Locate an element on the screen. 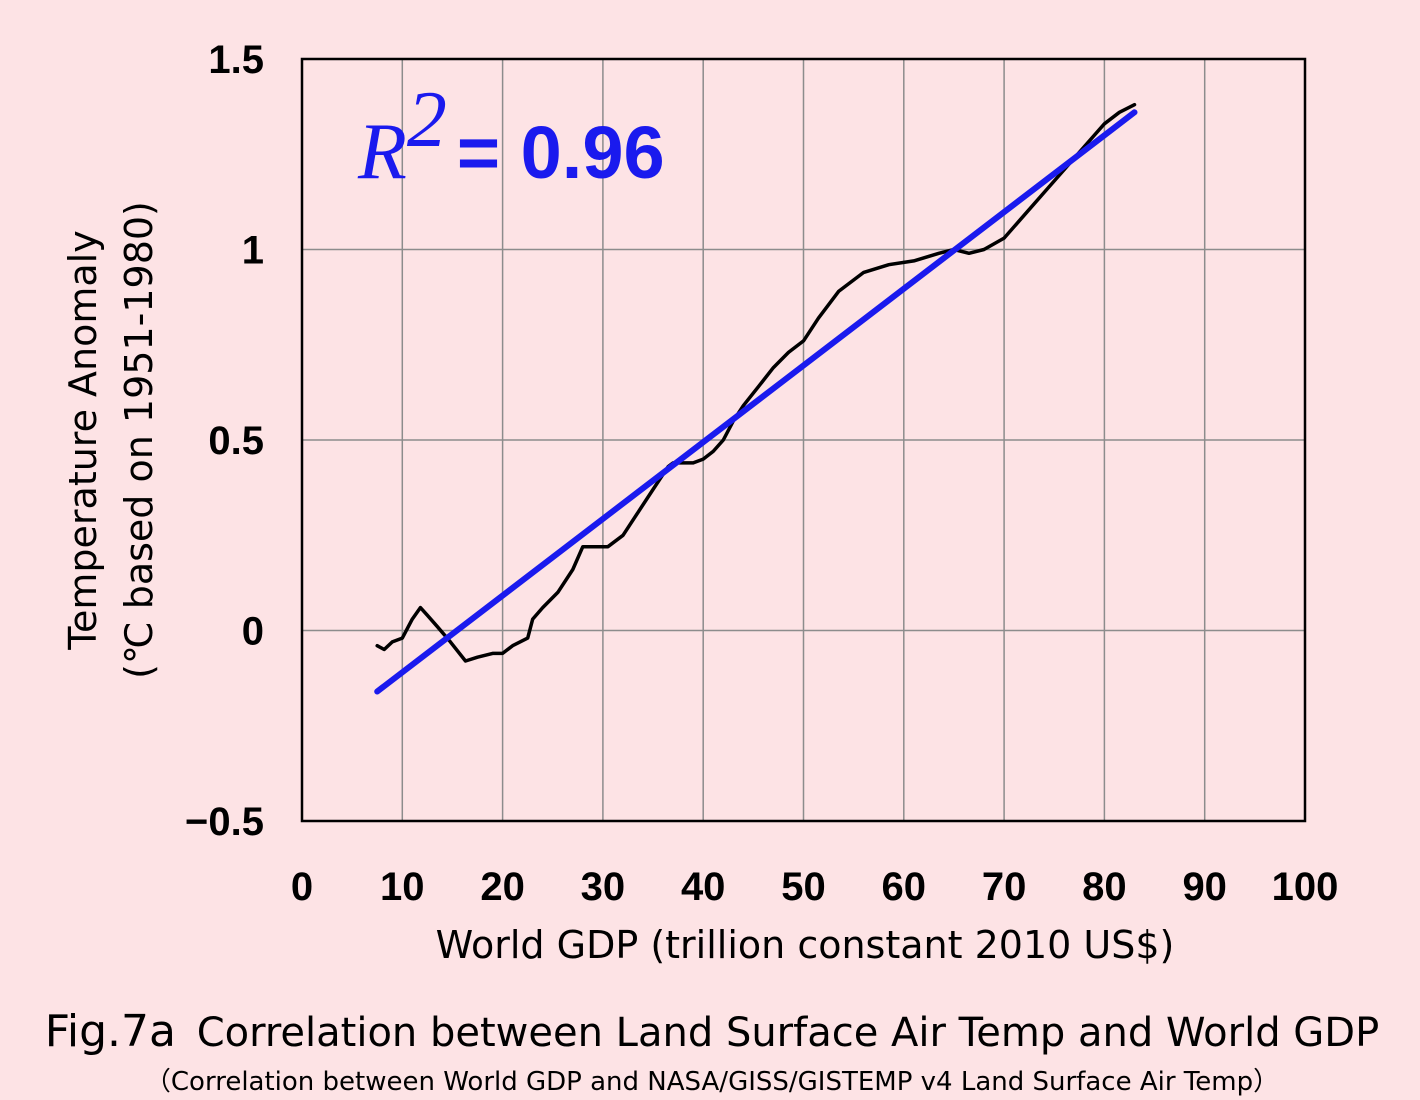  x-tick-label: 70 is located at coordinates (1004, 887).